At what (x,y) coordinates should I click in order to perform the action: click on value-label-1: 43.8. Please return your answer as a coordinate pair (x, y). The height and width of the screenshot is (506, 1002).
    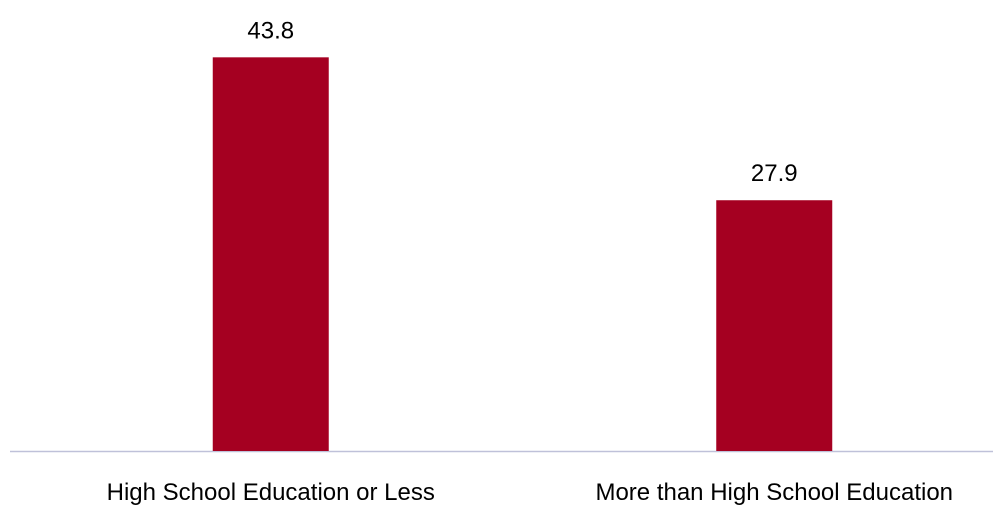
    Looking at the image, I should click on (270, 30).